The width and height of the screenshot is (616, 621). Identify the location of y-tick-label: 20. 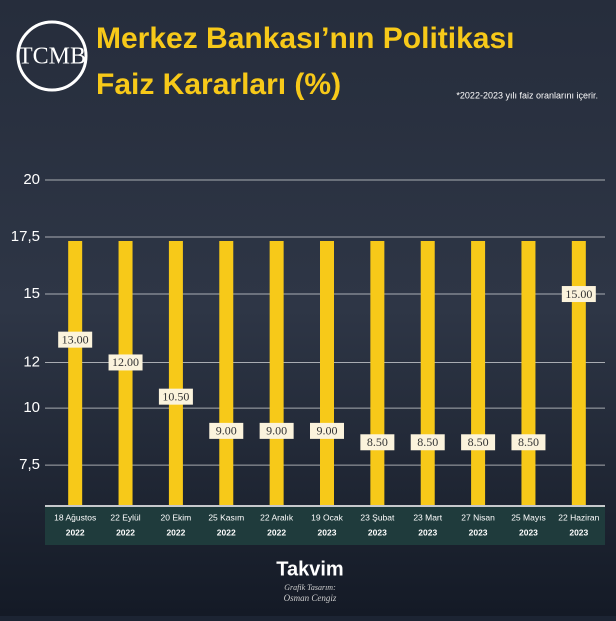
(31, 179).